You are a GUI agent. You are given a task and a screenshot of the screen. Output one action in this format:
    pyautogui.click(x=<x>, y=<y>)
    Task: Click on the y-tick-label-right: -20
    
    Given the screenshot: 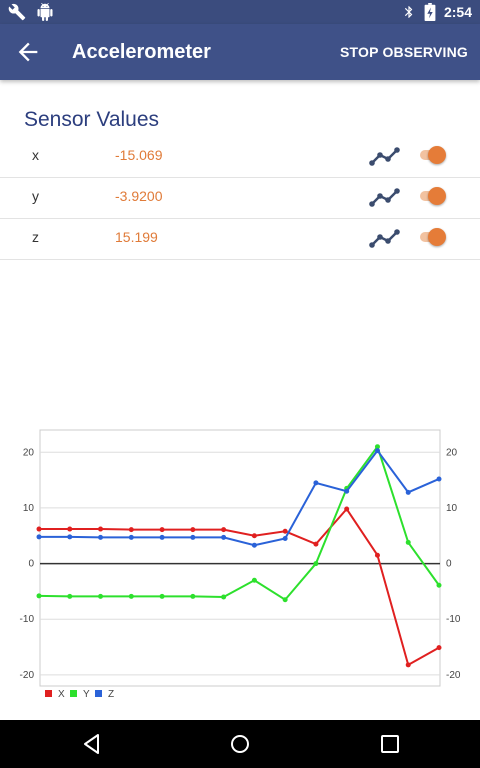 What is the action you would take?
    pyautogui.click(x=453, y=675)
    